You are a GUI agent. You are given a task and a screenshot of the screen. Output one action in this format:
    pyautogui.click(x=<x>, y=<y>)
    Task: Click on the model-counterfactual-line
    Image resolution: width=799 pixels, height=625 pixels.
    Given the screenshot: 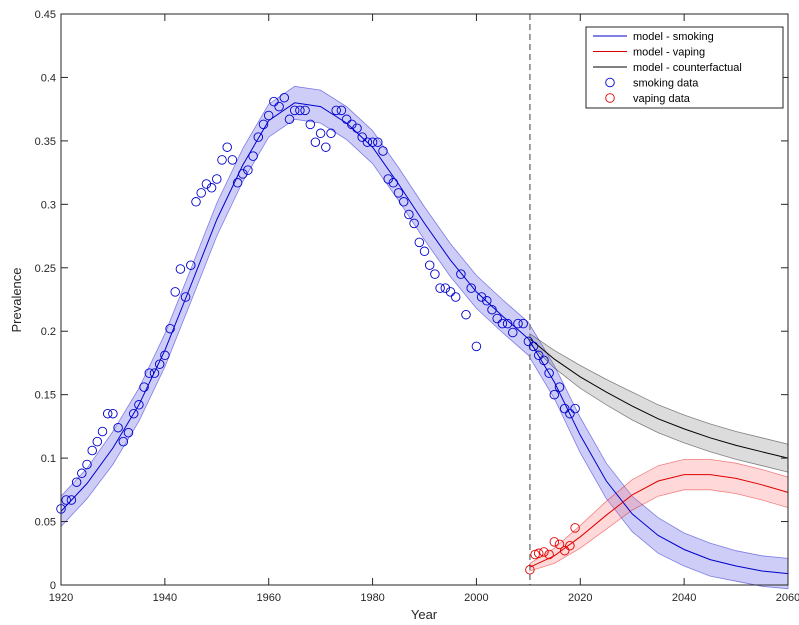 What is the action you would take?
    pyautogui.click(x=659, y=398)
    